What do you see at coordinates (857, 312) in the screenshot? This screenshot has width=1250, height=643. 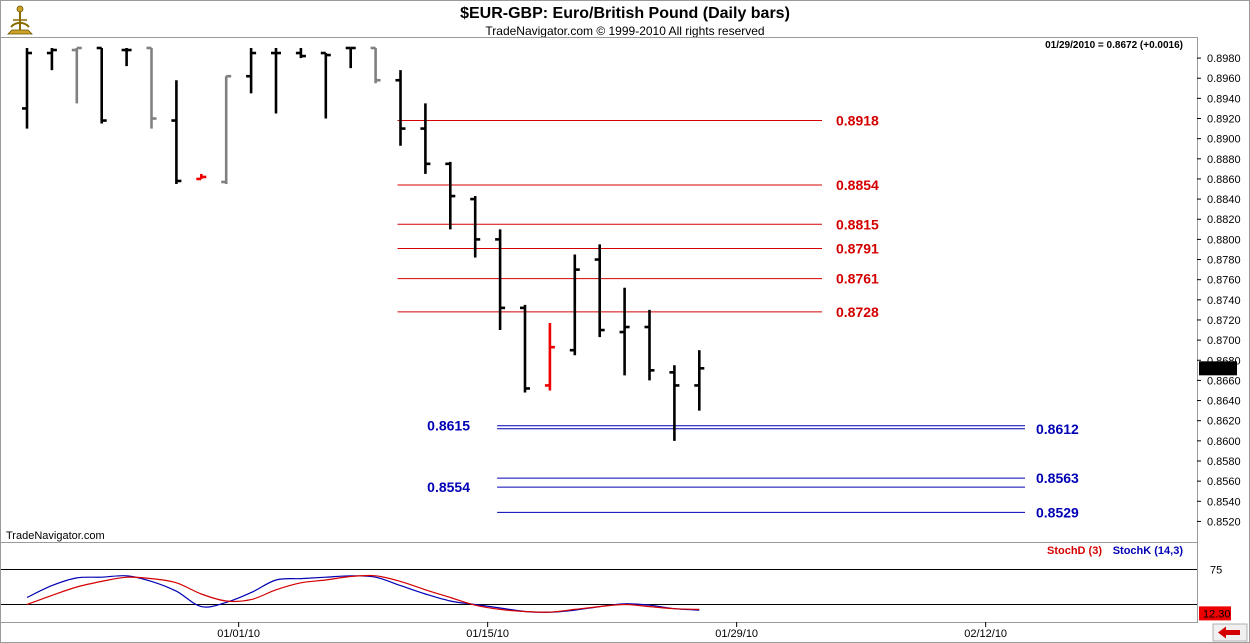 I see `resistance-label: 0.8728` at bounding box center [857, 312].